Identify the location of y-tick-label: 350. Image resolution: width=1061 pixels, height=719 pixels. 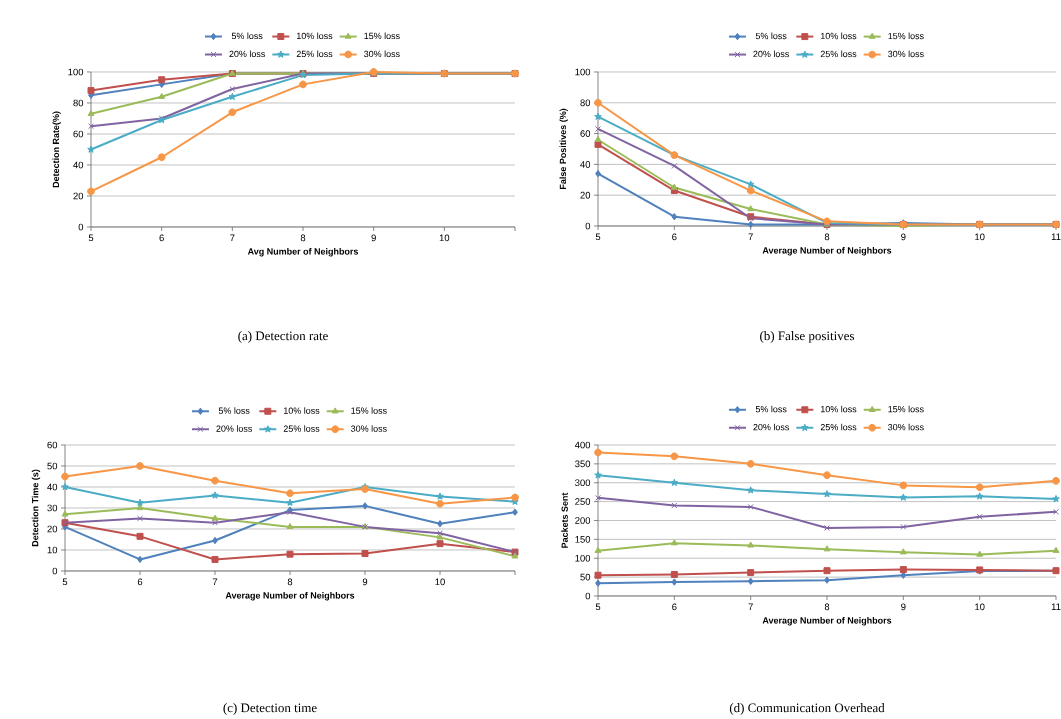
(583, 464).